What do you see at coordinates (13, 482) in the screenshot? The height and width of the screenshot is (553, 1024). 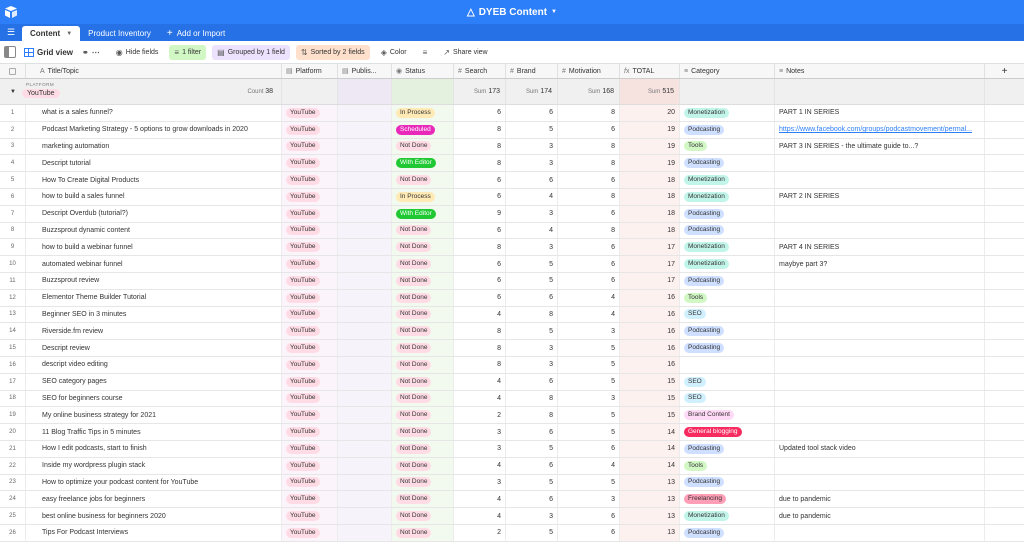 I see `row-number: 23` at bounding box center [13, 482].